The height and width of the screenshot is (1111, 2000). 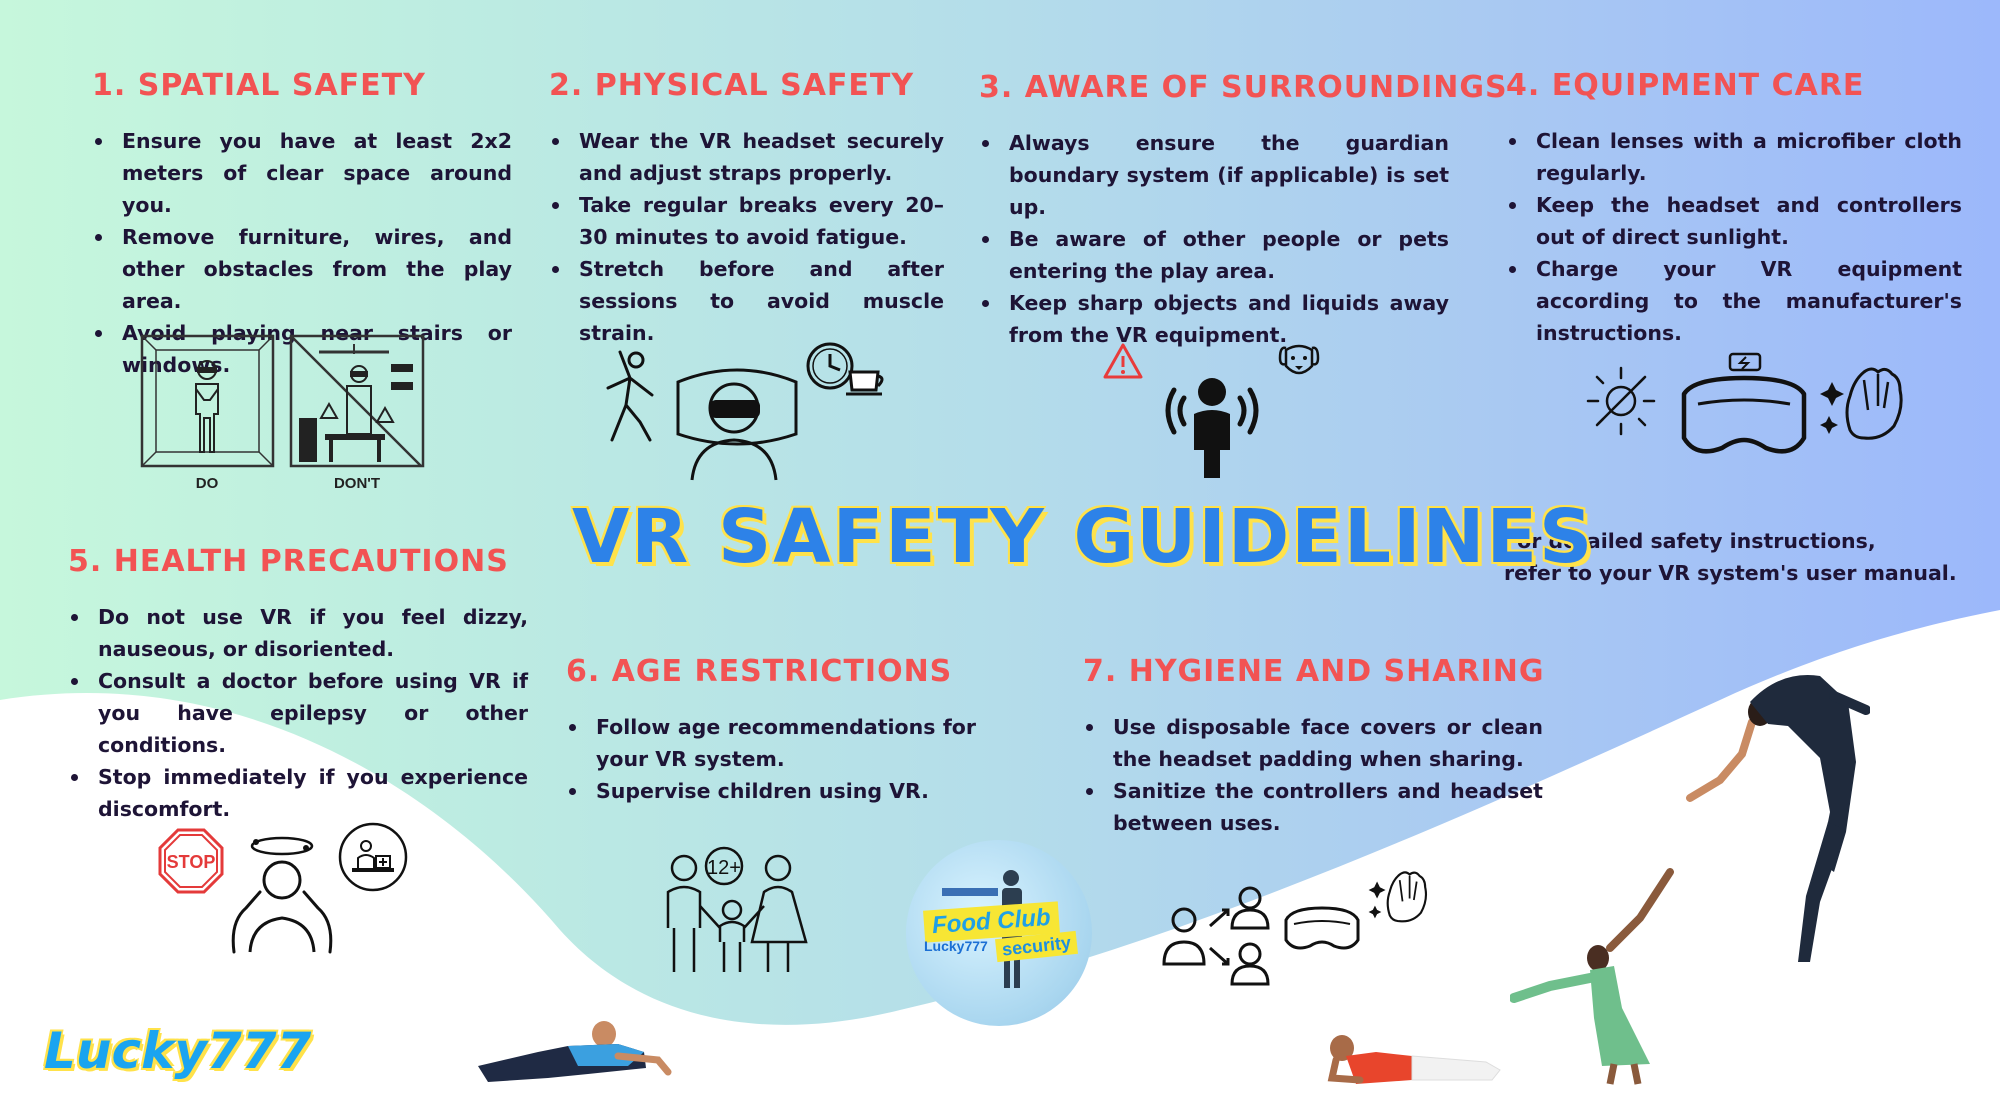 I want to click on jumping-figure, so click(x=1770, y=820).